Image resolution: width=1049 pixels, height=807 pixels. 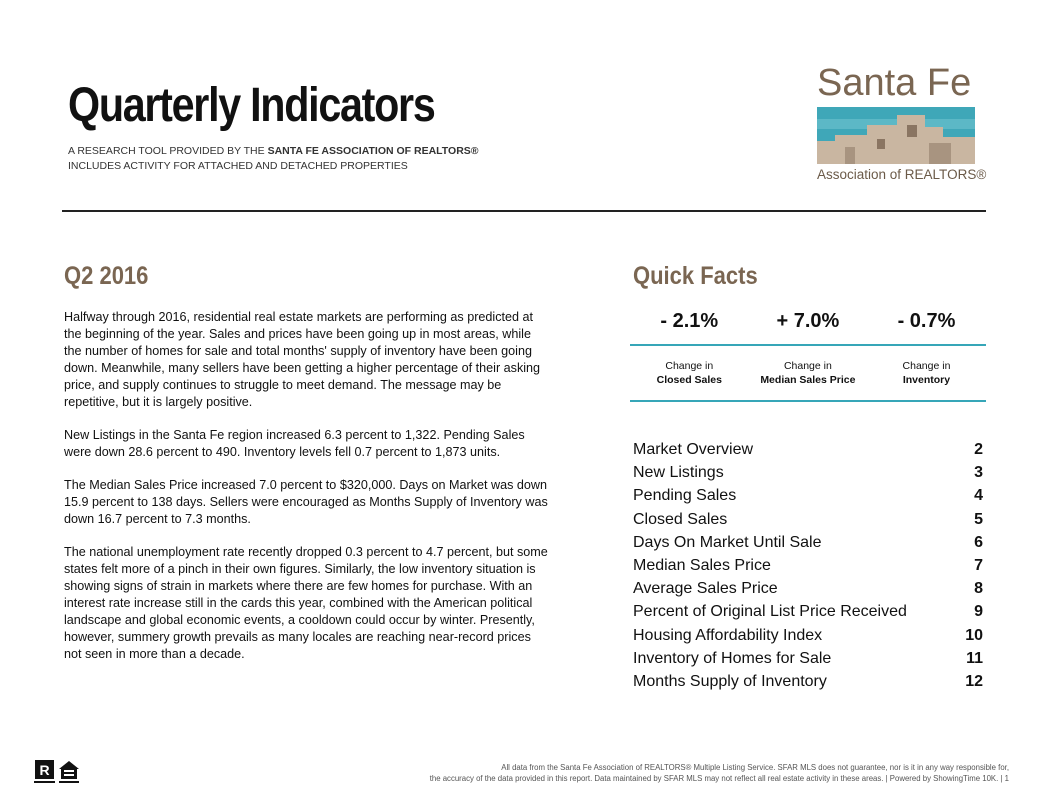 What do you see at coordinates (808, 401) in the screenshot?
I see `facts-bottom-rule` at bounding box center [808, 401].